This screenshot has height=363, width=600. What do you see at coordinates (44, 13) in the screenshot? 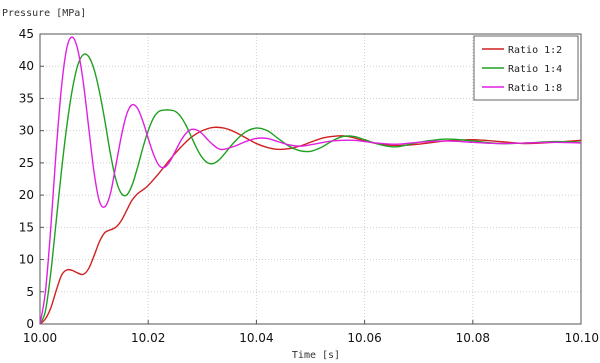
I see `y-axis-label: Pressure [MPa]` at bounding box center [44, 13].